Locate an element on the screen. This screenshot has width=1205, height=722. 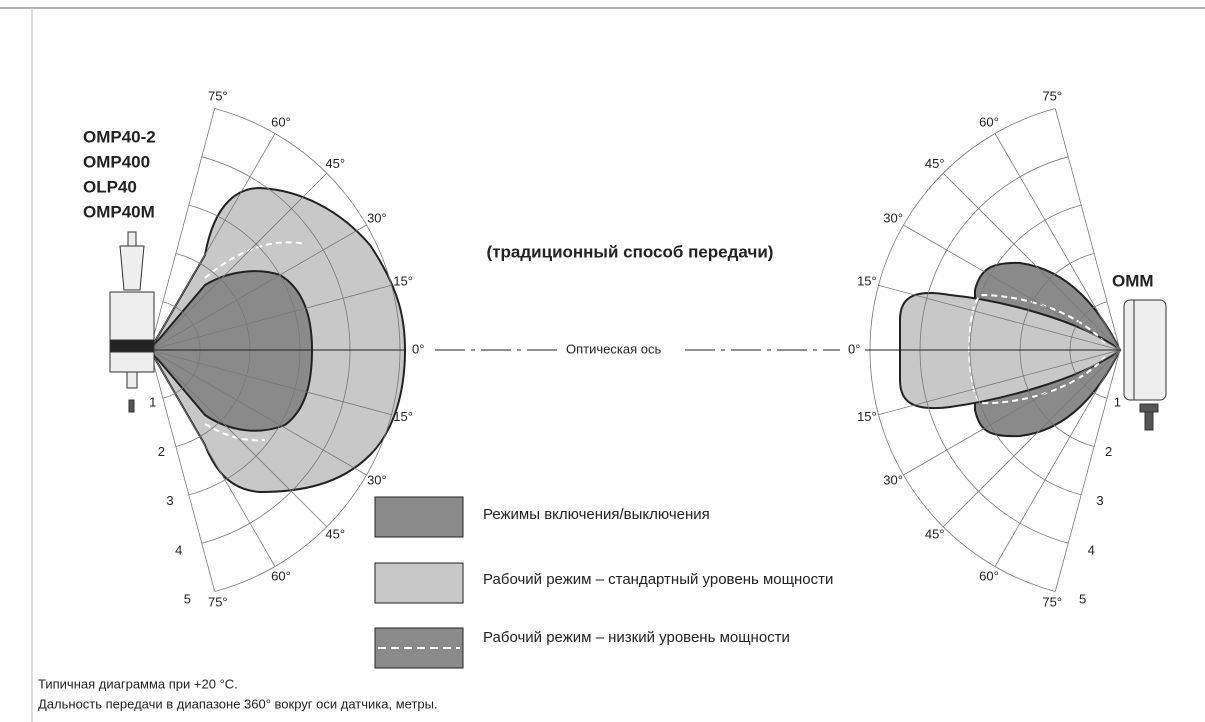
legend-label: Режимы включения/выключения is located at coordinates (596, 514).